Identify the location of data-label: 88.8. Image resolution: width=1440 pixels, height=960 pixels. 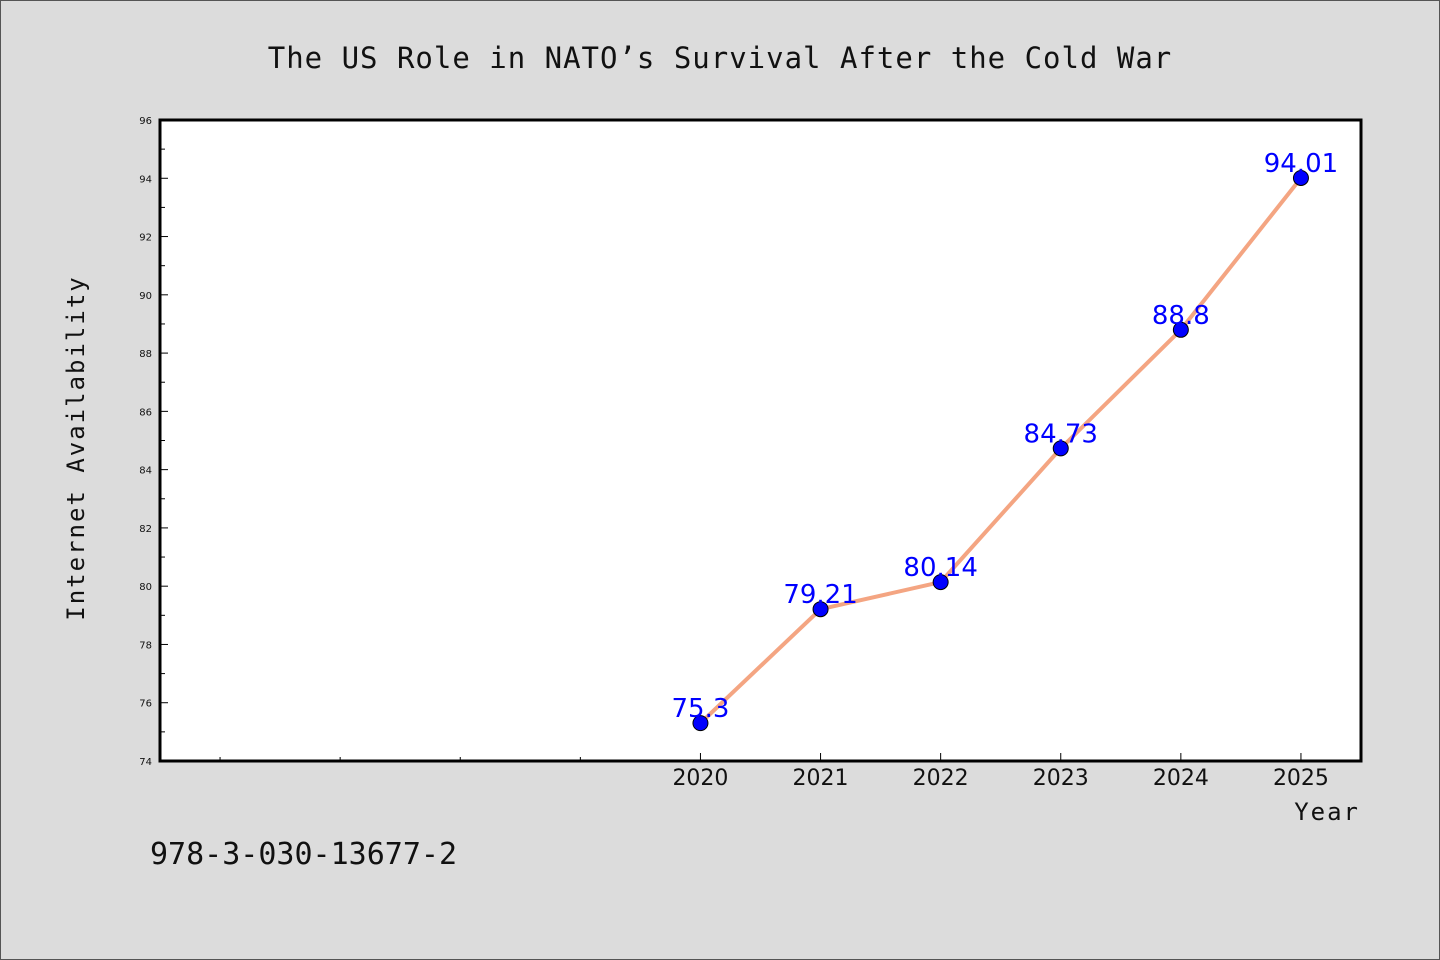
(1181, 316).